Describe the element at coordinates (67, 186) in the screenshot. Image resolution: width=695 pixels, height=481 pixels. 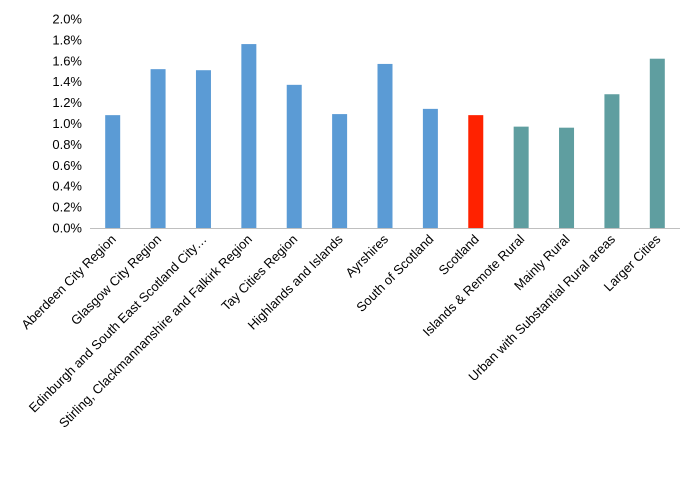
I see `y-tick-label: 0.4%` at that location.